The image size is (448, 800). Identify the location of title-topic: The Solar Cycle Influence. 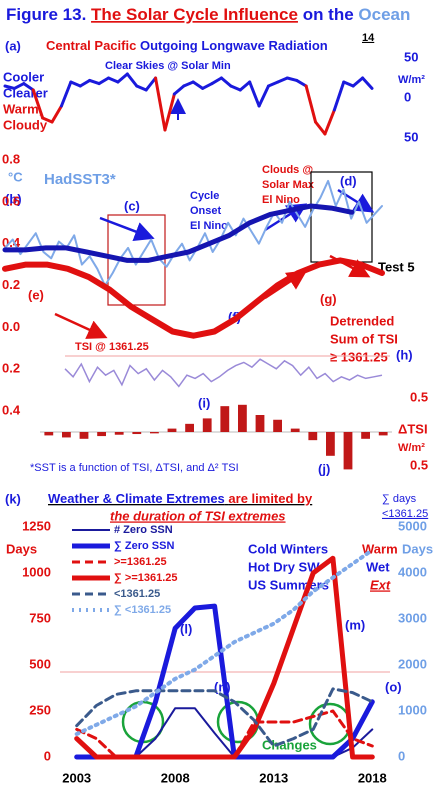
(194, 14).